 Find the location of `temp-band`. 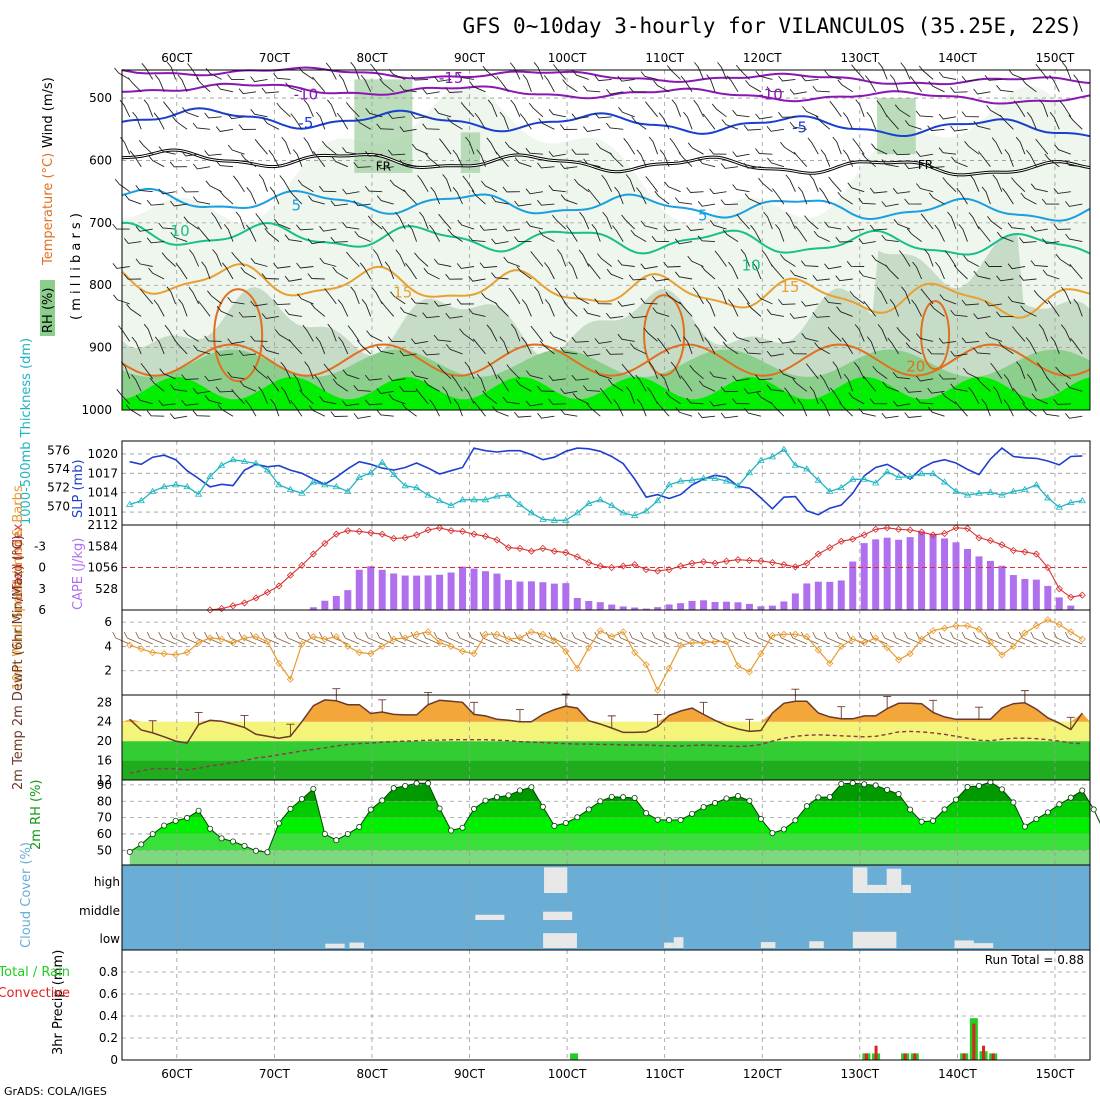

temp-band is located at coordinates (606, 770).